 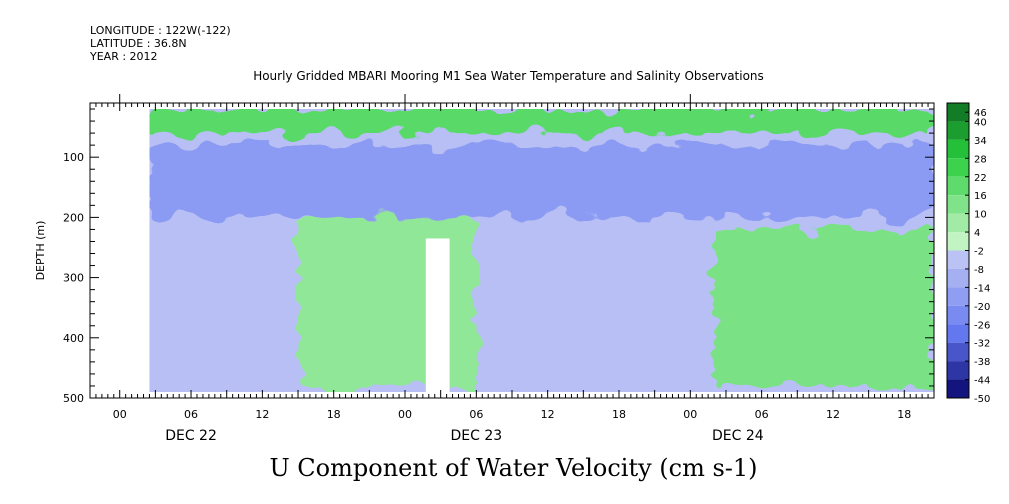 What do you see at coordinates (982, 381) in the screenshot?
I see `colorbar-label: -44` at bounding box center [982, 381].